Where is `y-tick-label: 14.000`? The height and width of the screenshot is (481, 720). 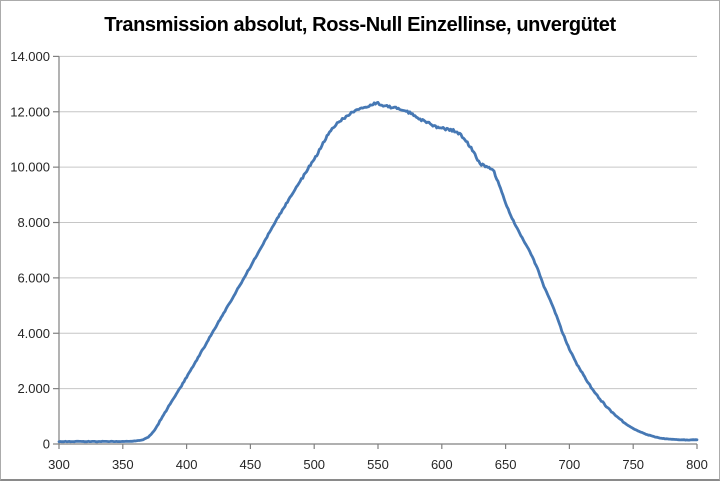
y-tick-label: 14.000 is located at coordinates (30, 56).